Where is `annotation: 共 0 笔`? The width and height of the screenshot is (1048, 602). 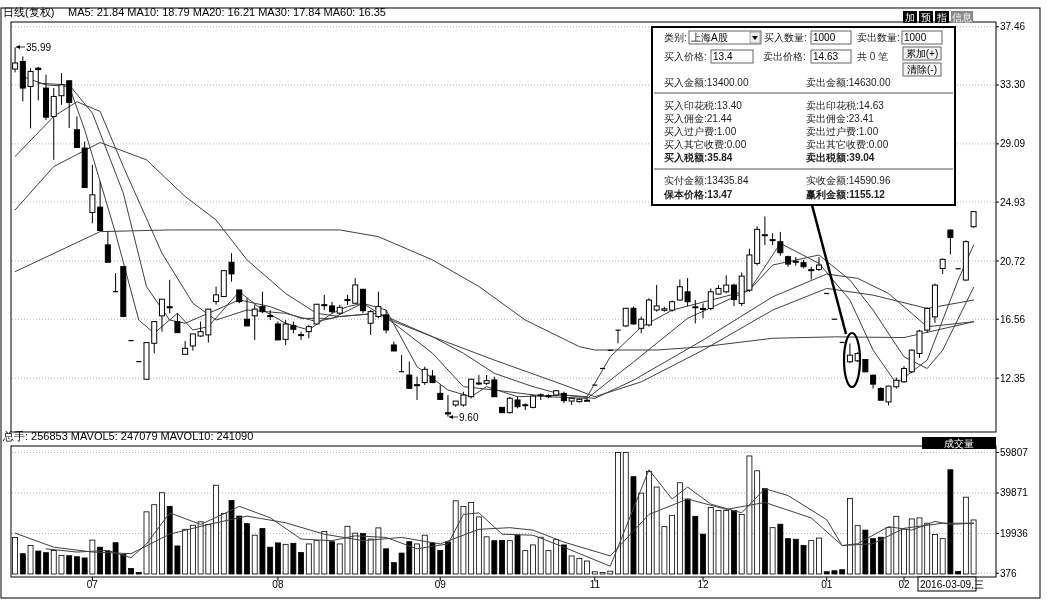
annotation: 共 0 笔 is located at coordinates (873, 56).